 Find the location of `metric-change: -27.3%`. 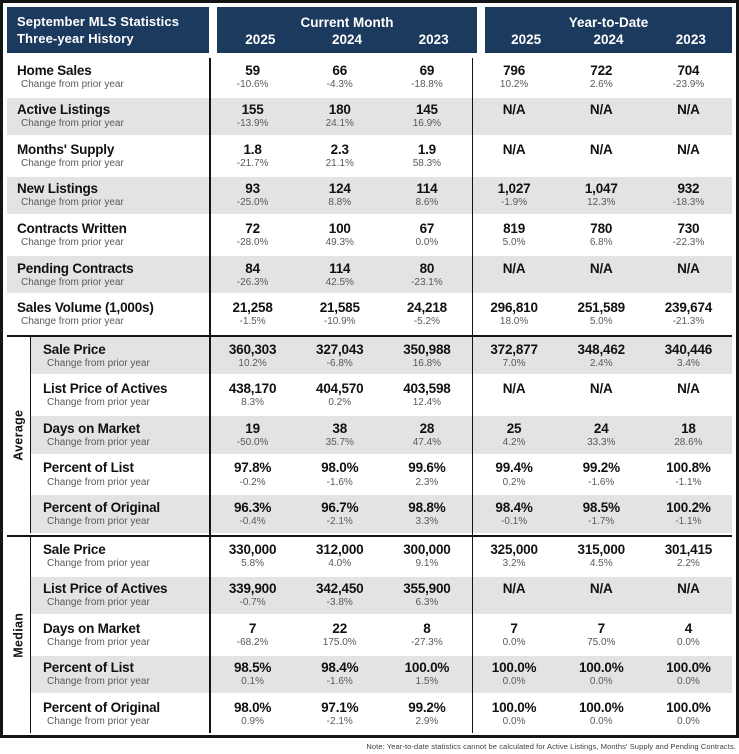

metric-change: -27.3% is located at coordinates (427, 642).